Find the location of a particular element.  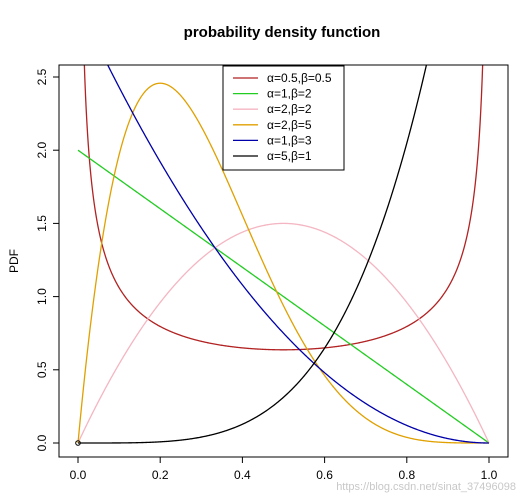

legend-label-6: α=5,β=1 is located at coordinates (289, 156).